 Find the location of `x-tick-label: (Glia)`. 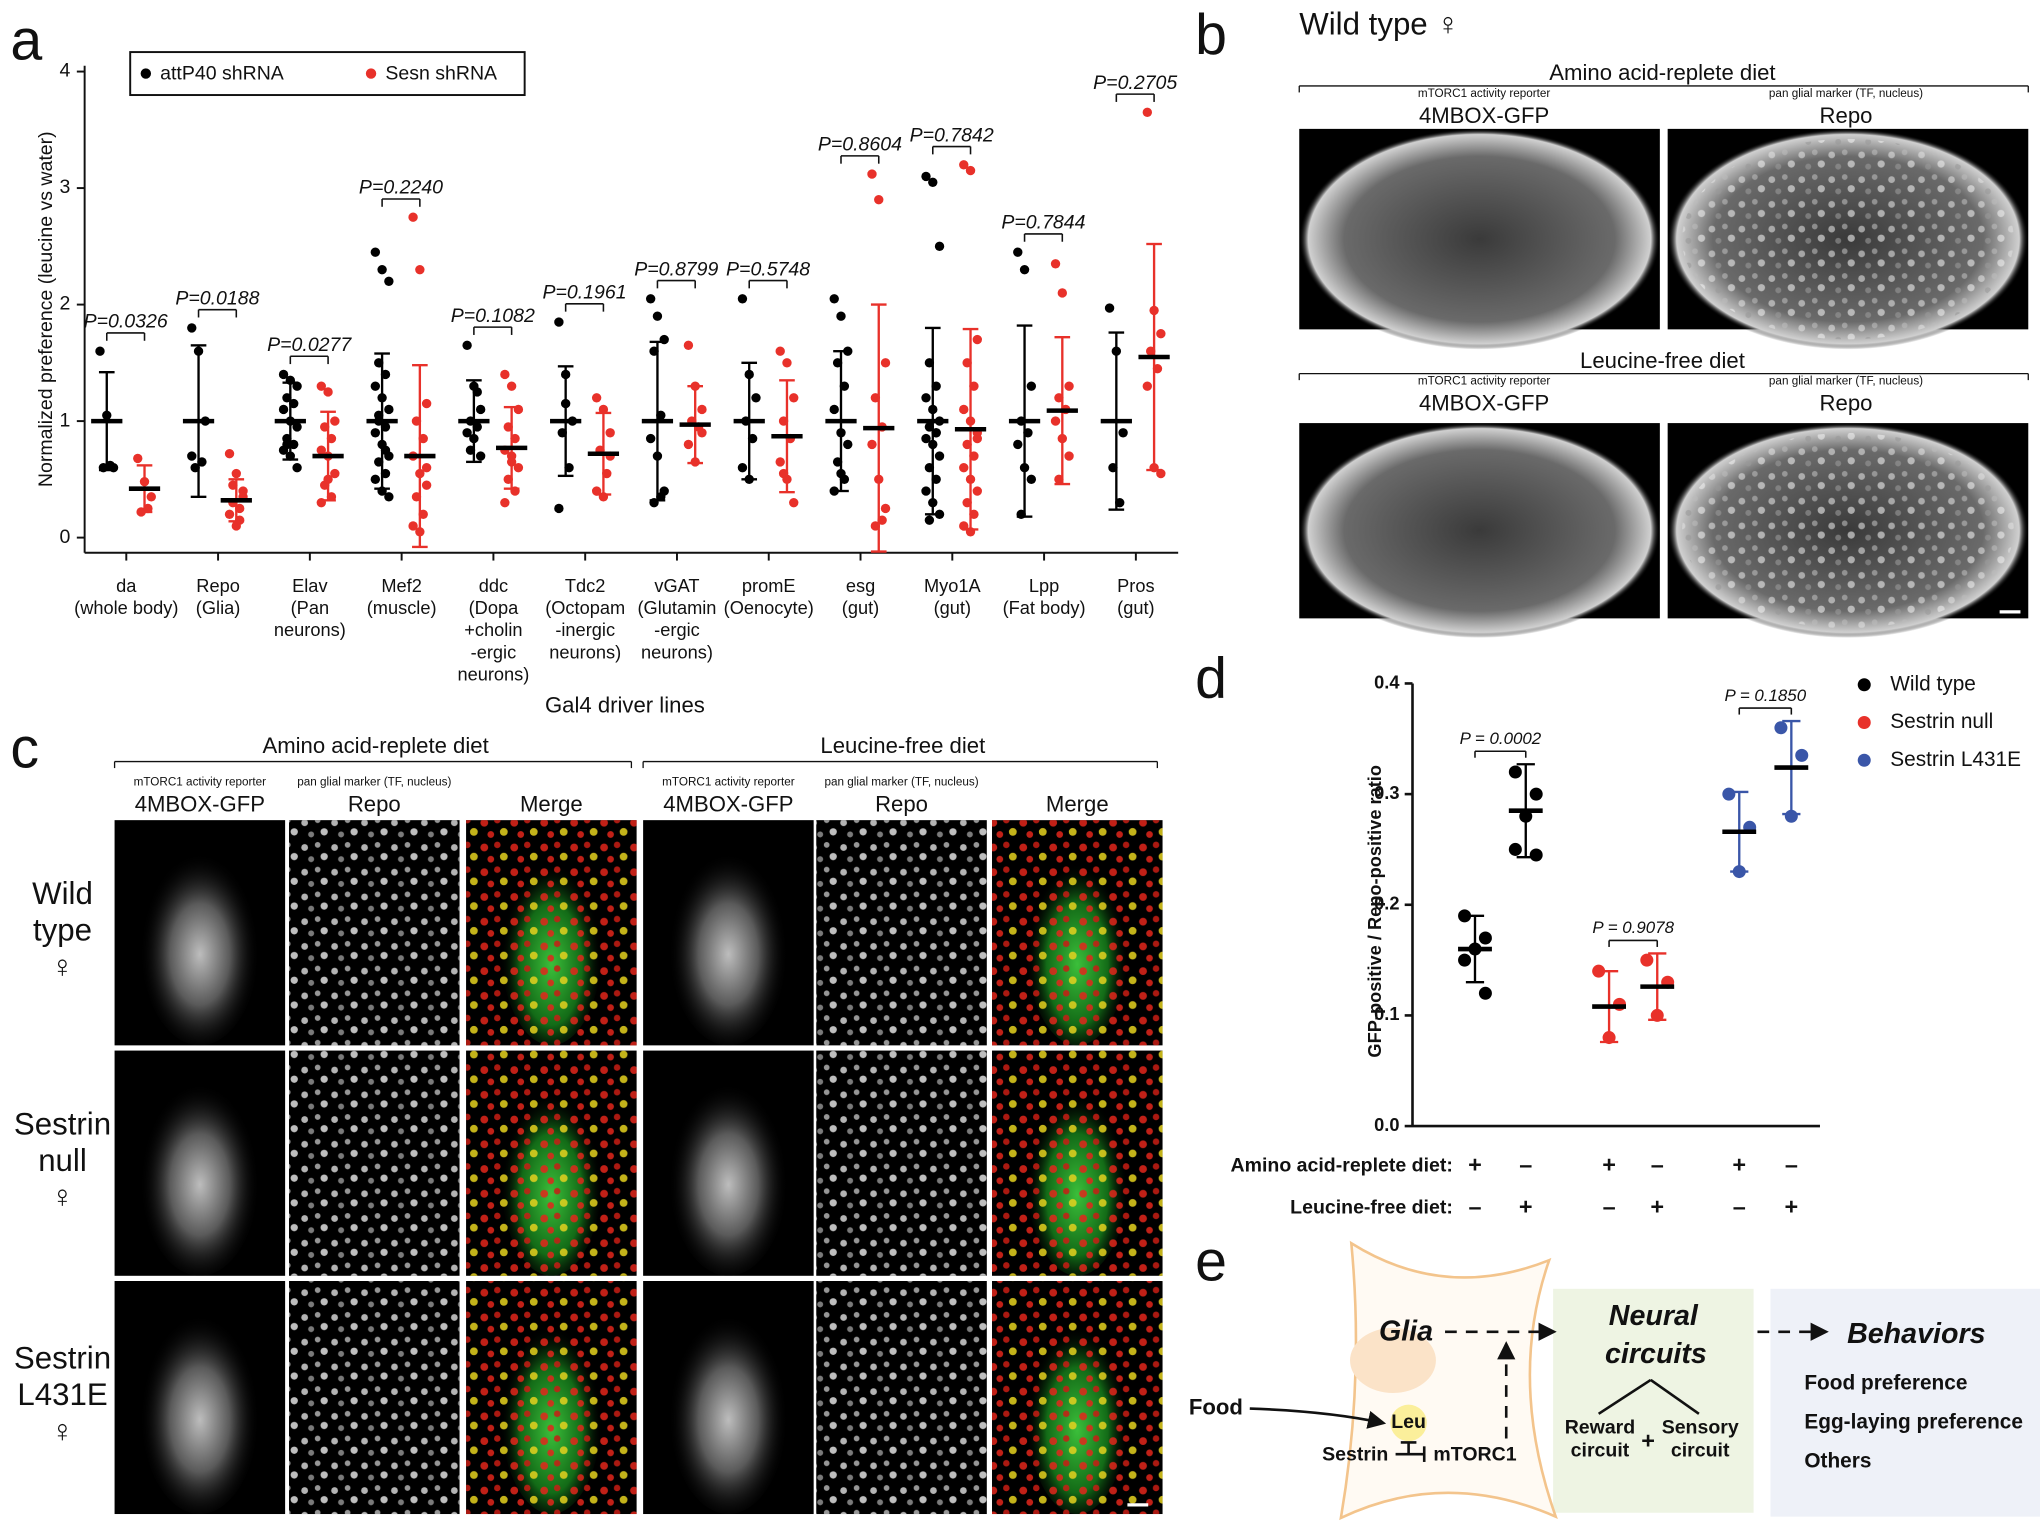

x-tick-label: (Glia) is located at coordinates (218, 608).